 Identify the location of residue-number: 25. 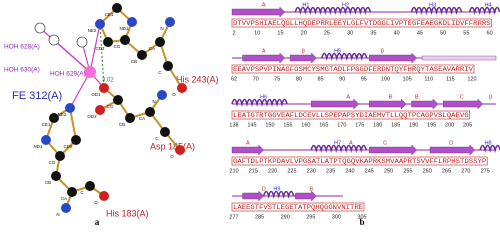
(327, 33).